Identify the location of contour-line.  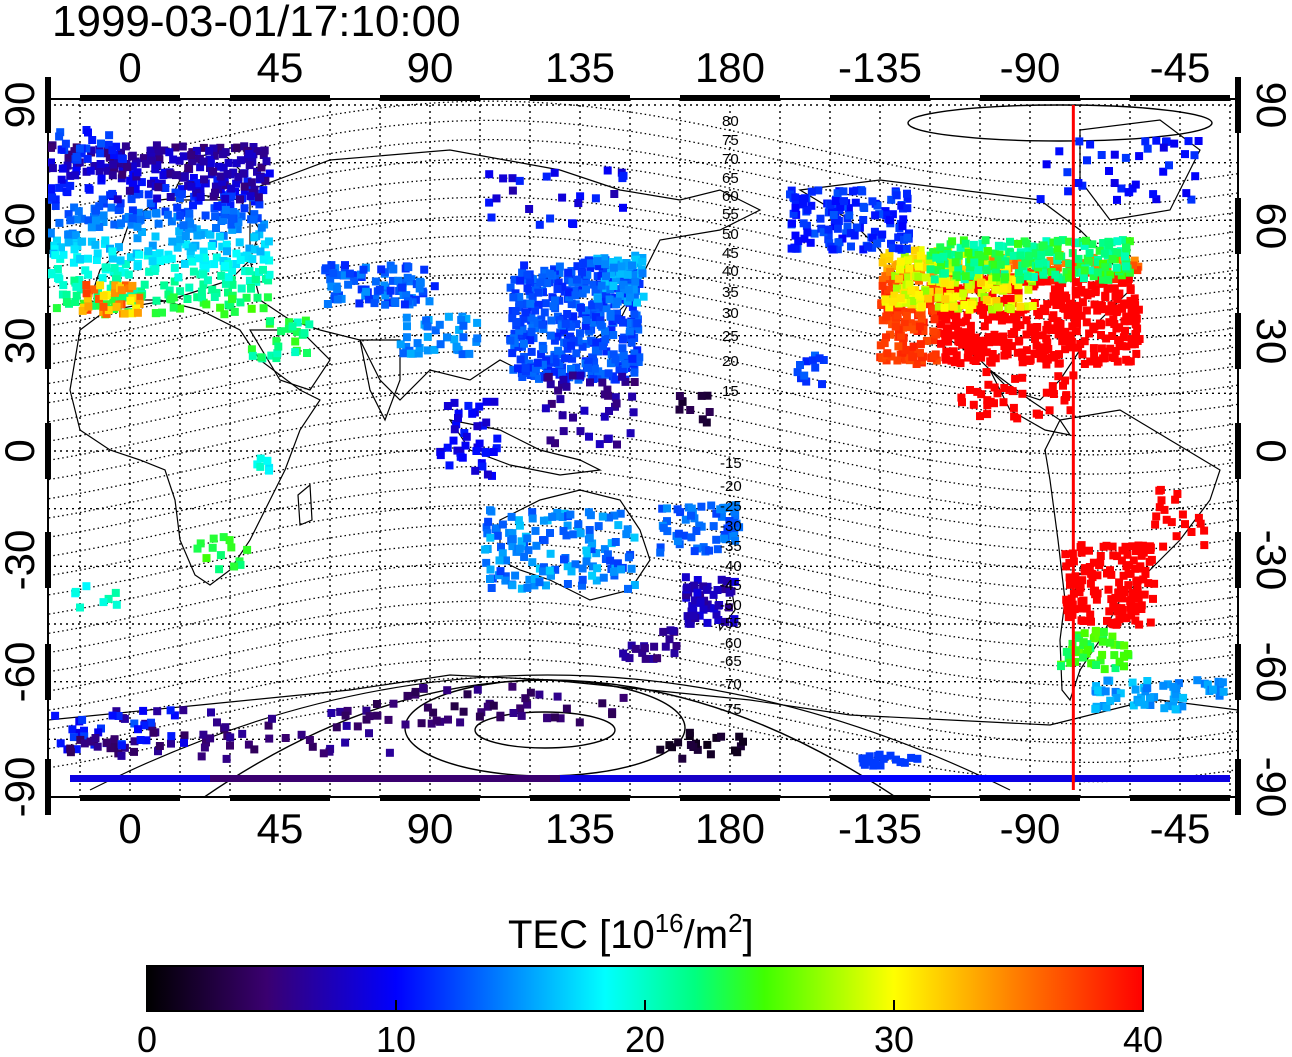
(643, 700).